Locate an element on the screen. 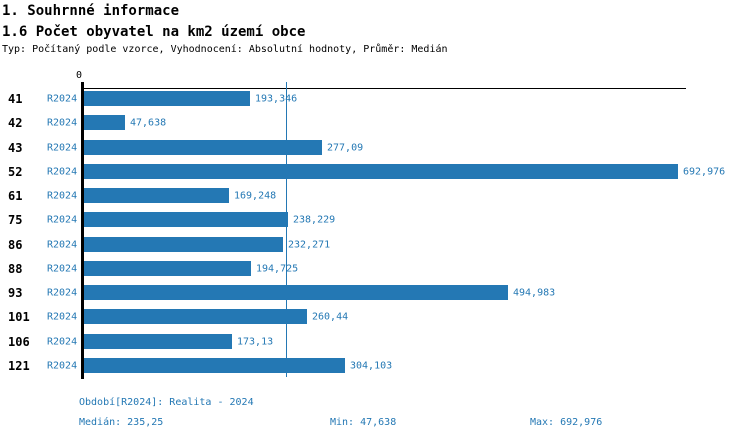  chart-row: 88 R2024 194,725 is located at coordinates (375, 268).